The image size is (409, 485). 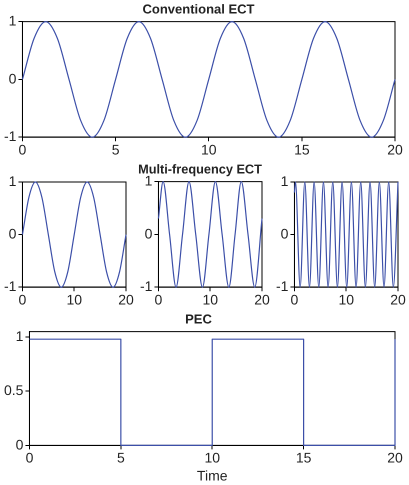 What do you see at coordinates (200, 168) in the screenshot?
I see `chart-title: Multi-frequency ECT` at bounding box center [200, 168].